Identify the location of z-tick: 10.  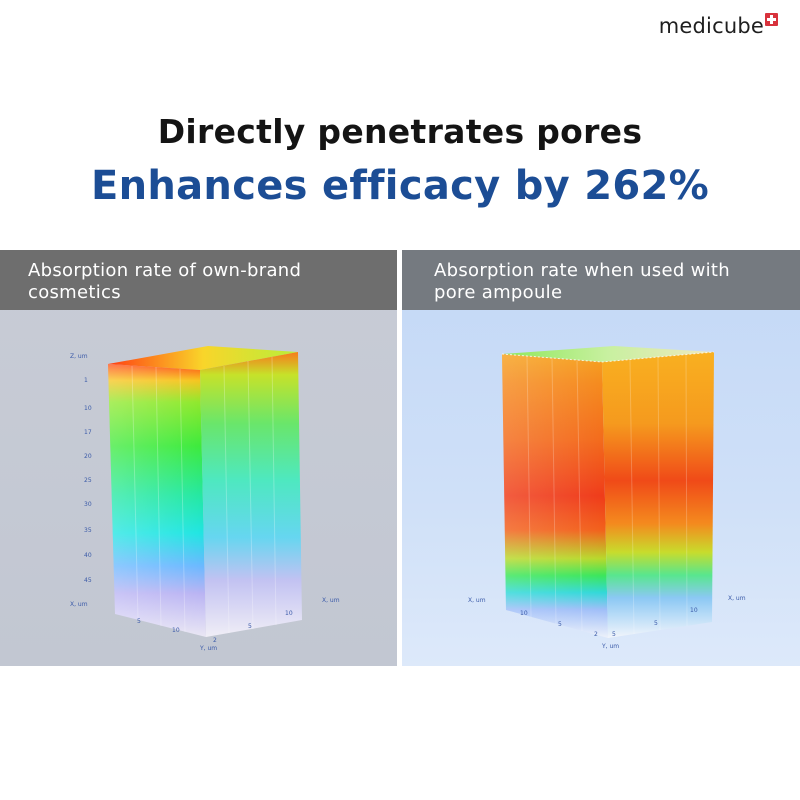
(88, 408).